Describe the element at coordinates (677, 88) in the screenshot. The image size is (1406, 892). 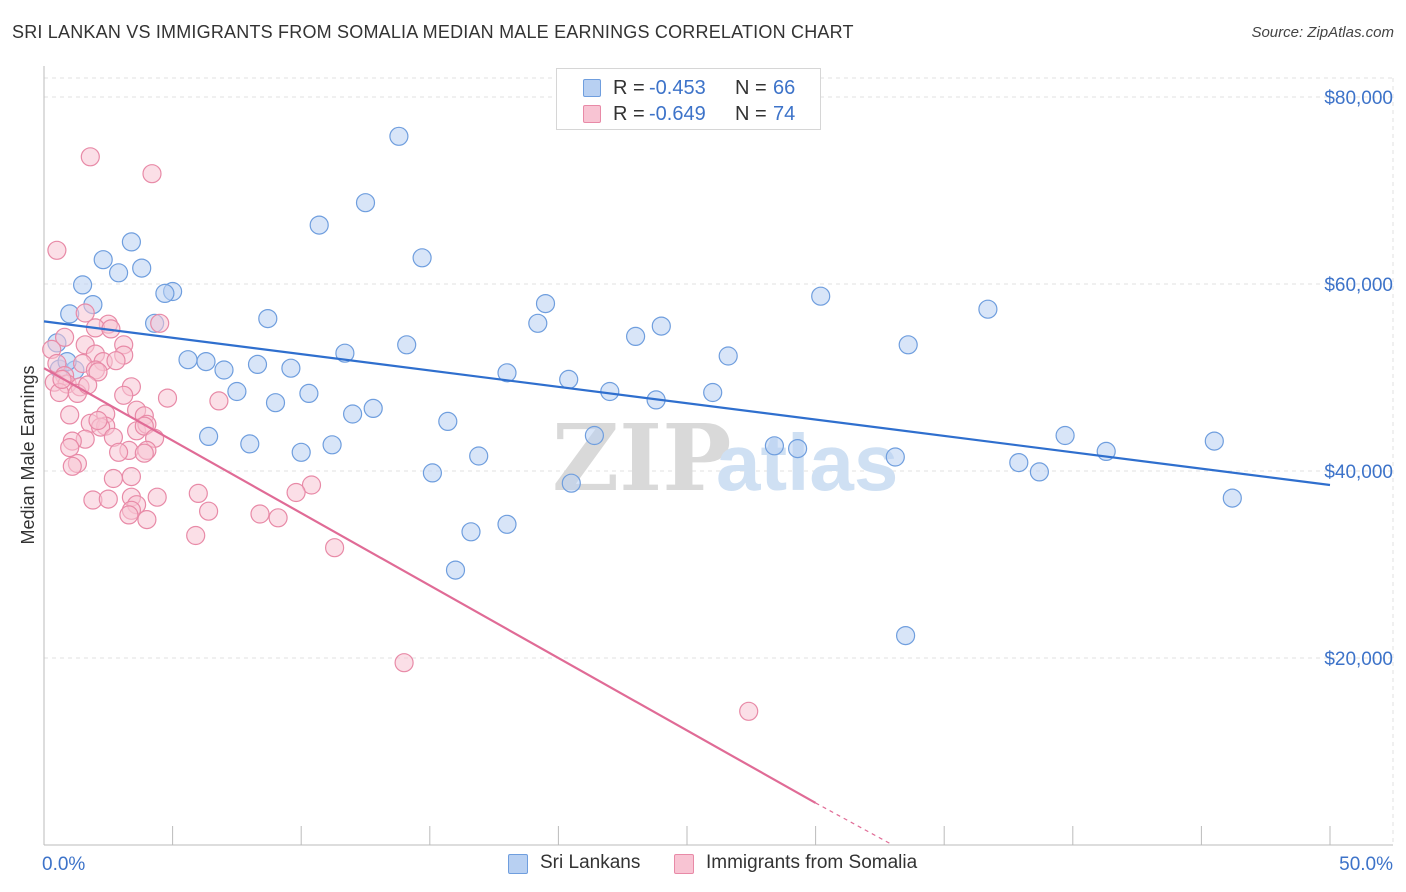
I see `legend-r-value: -0.453` at that location.